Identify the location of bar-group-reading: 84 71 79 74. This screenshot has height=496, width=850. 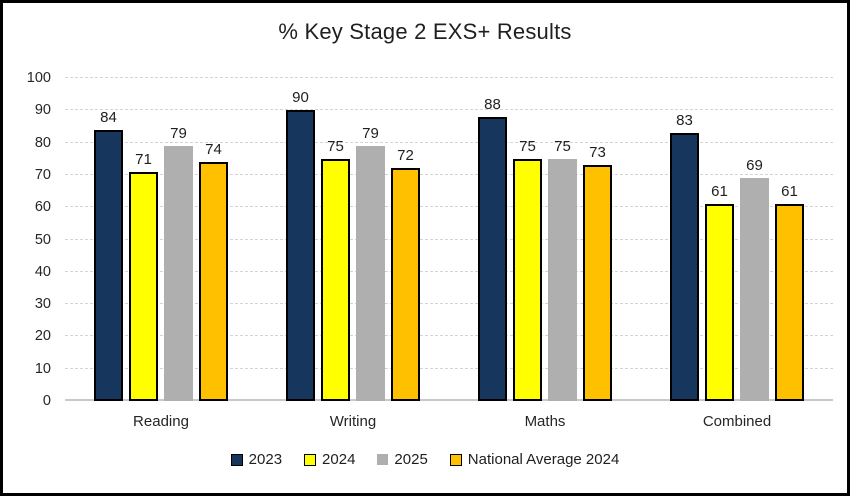
(161, 239).